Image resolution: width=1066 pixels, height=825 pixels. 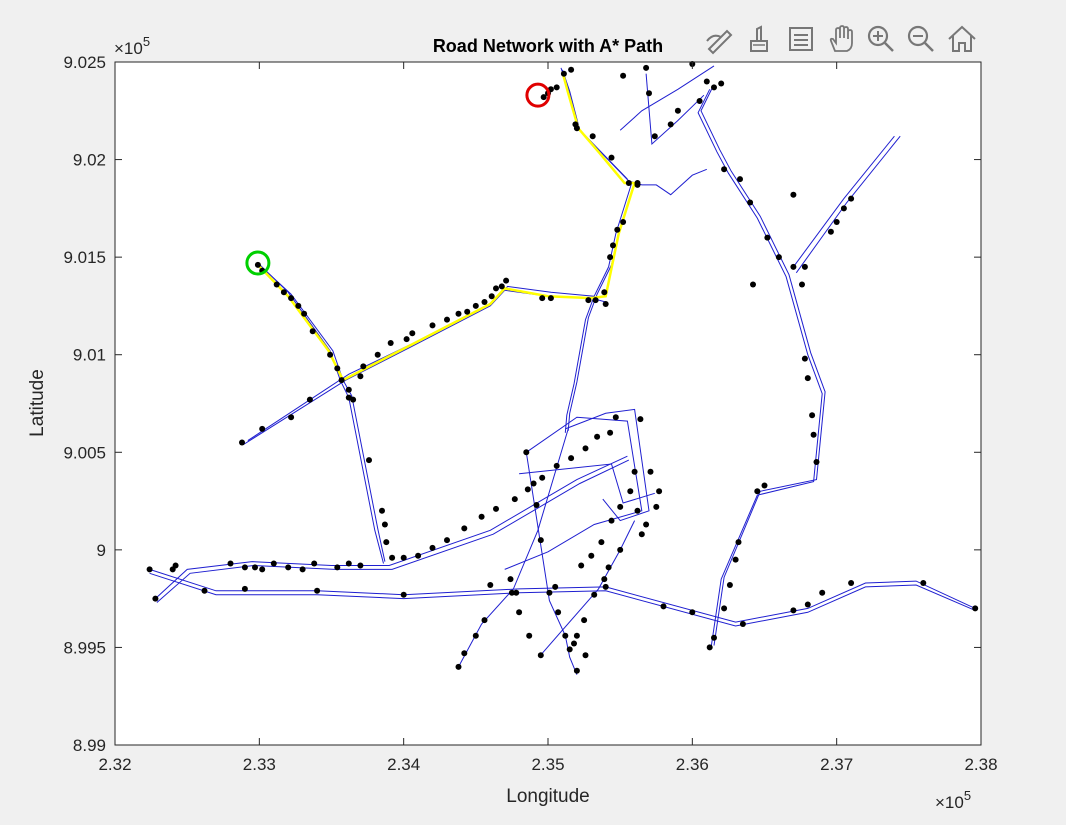 What do you see at coordinates (921, 39) in the screenshot?
I see `zoom-out-button` at bounding box center [921, 39].